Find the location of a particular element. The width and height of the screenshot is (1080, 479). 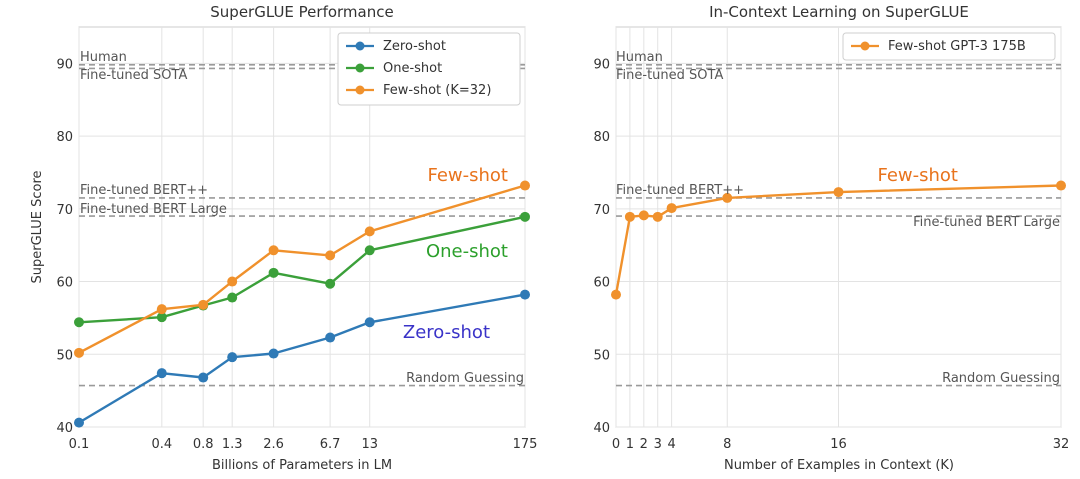

right-legend-frame is located at coordinates (949, 46).